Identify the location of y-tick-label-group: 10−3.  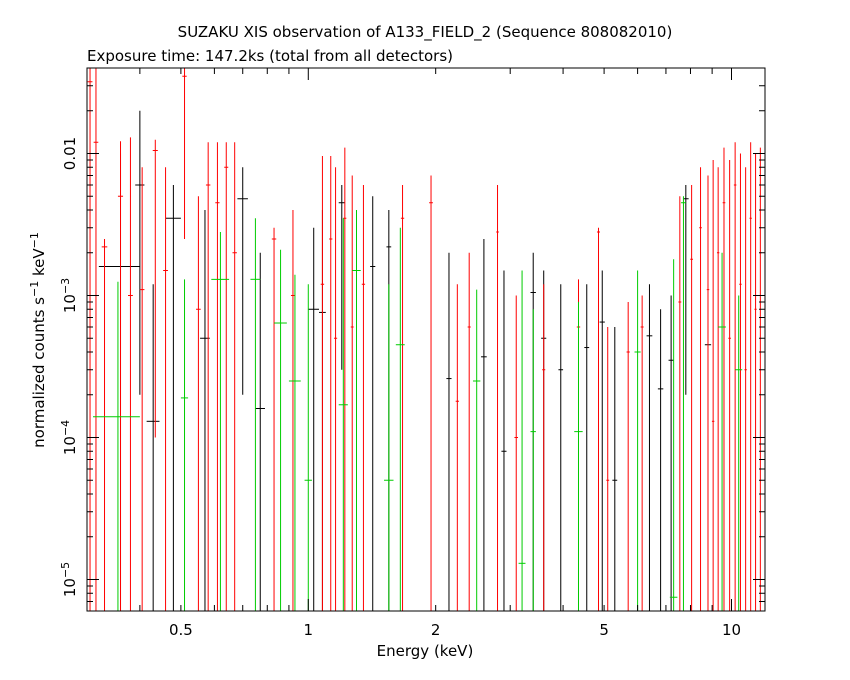
(69, 295).